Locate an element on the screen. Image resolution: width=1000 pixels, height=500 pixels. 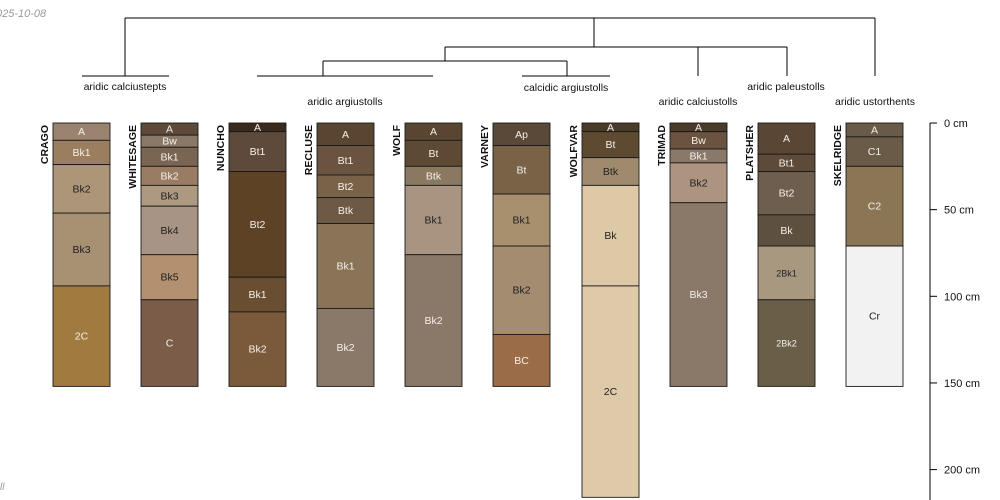
horizon-recluse-bt1 is located at coordinates (345, 160).